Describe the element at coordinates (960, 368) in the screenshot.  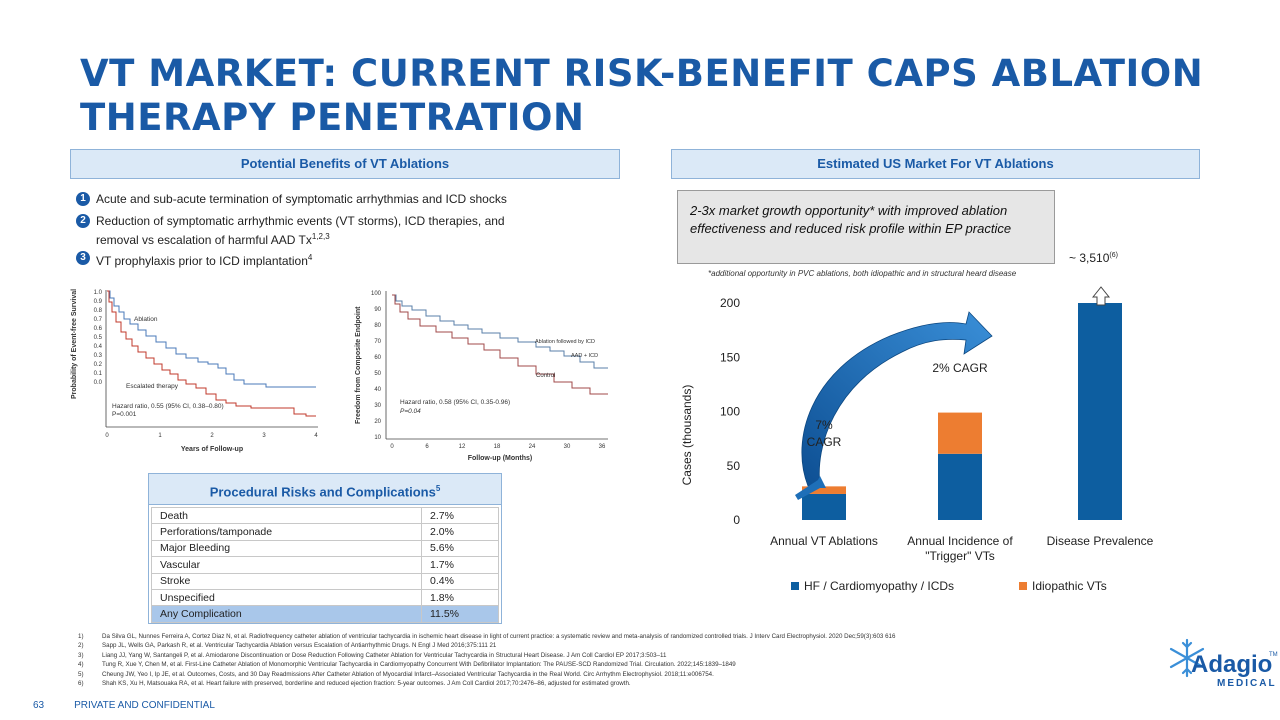
I see `cagr-label: 2% CAGR` at that location.